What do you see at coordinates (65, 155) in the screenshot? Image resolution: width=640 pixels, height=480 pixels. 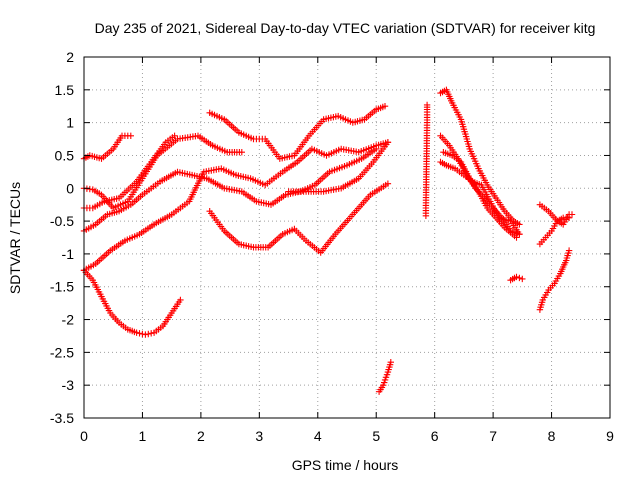 I see `y-tick-label: 0.5` at bounding box center [65, 155].